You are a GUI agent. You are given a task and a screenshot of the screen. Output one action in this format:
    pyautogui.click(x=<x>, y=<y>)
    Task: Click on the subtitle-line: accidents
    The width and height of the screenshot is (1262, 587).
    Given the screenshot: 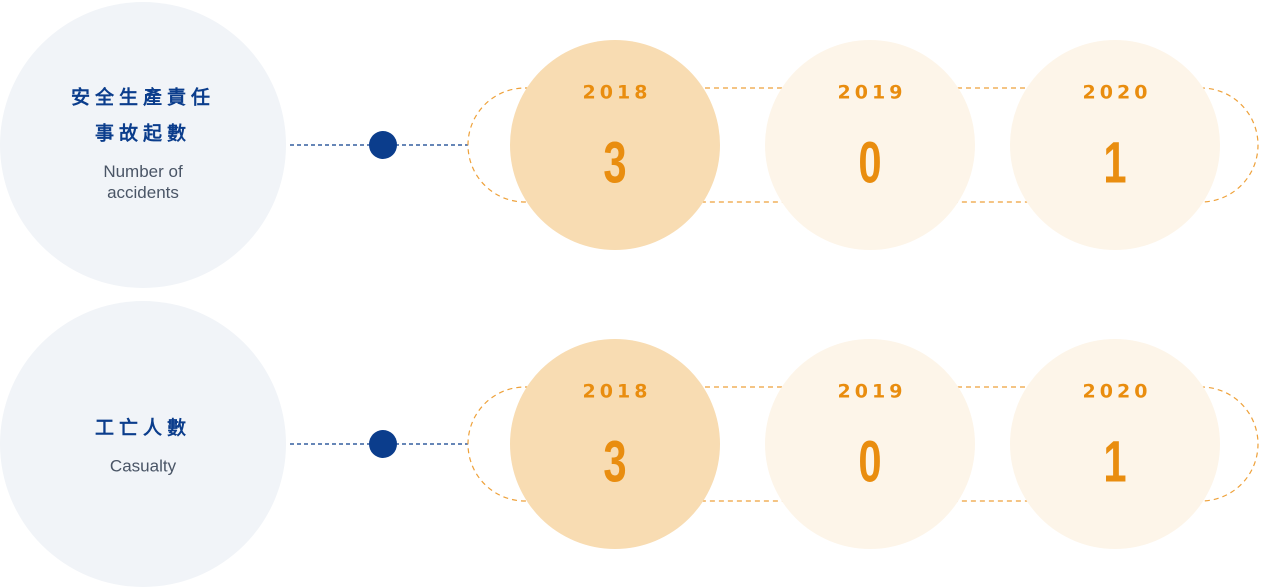 What is the action you would take?
    pyautogui.click(x=143, y=192)
    